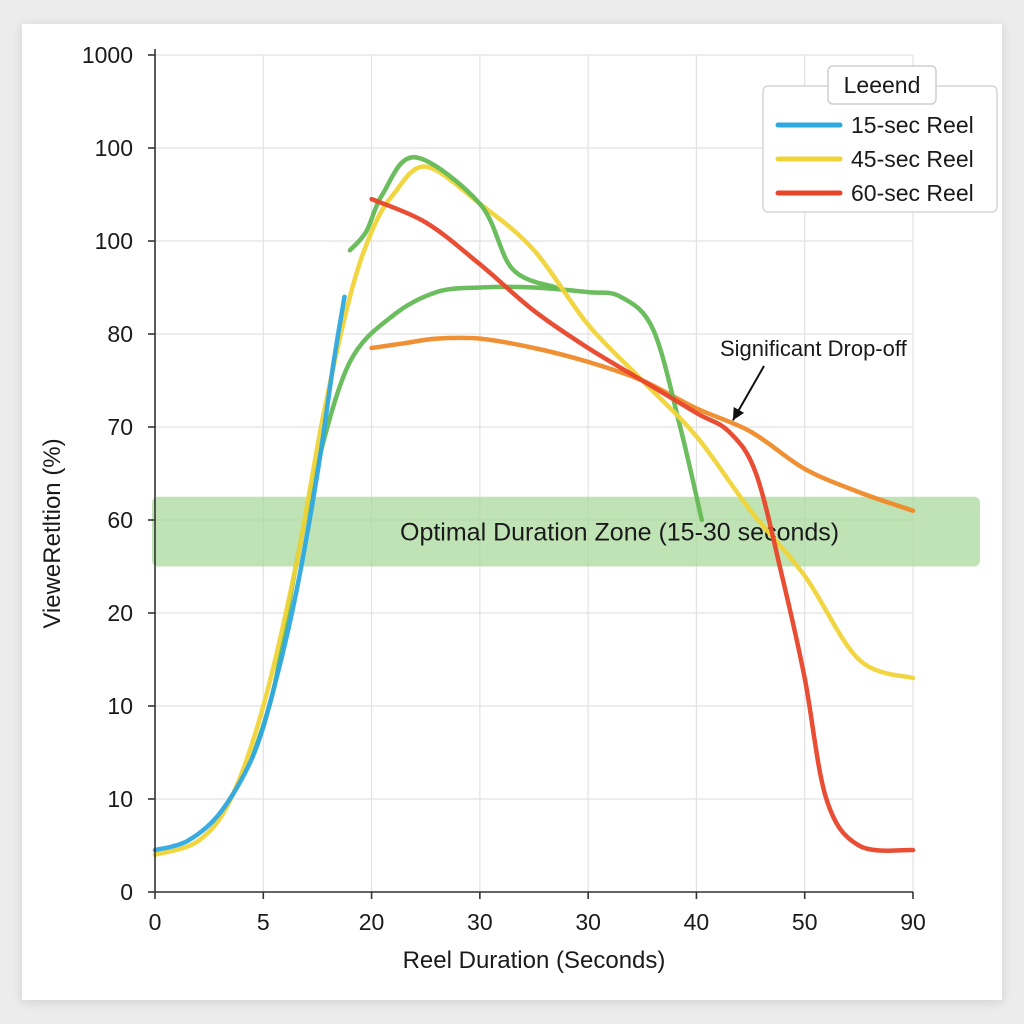  Describe the element at coordinates (249, 573) in the screenshot. I see `series-line-15-sec-reel` at that location.